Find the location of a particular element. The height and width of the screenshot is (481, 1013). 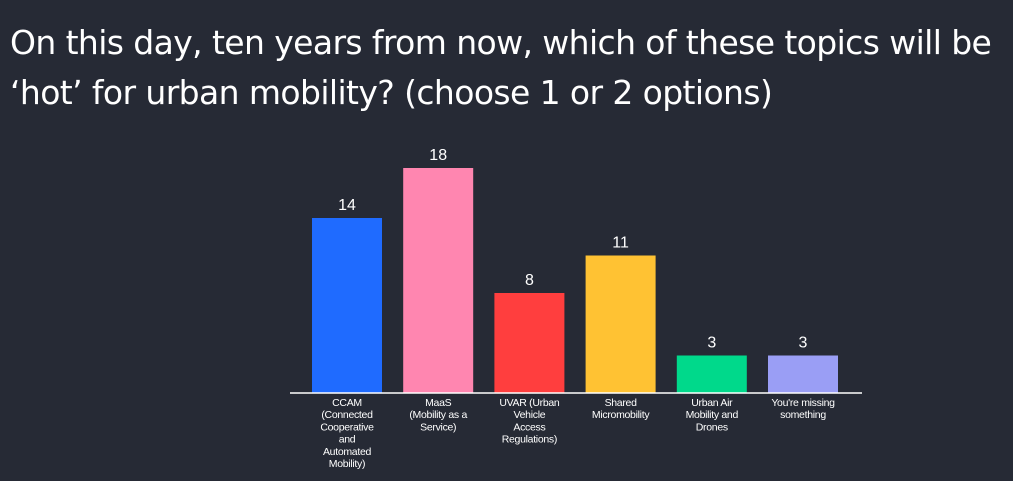

bar-value-label-4: 11 is located at coordinates (620, 243).